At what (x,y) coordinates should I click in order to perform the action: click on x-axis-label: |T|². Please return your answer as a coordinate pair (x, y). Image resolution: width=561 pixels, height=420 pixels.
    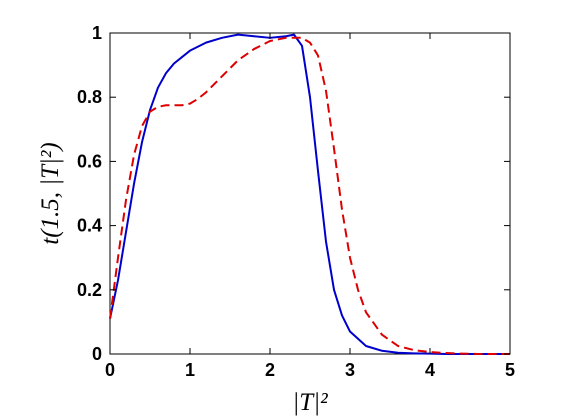
    Looking at the image, I should click on (310, 402).